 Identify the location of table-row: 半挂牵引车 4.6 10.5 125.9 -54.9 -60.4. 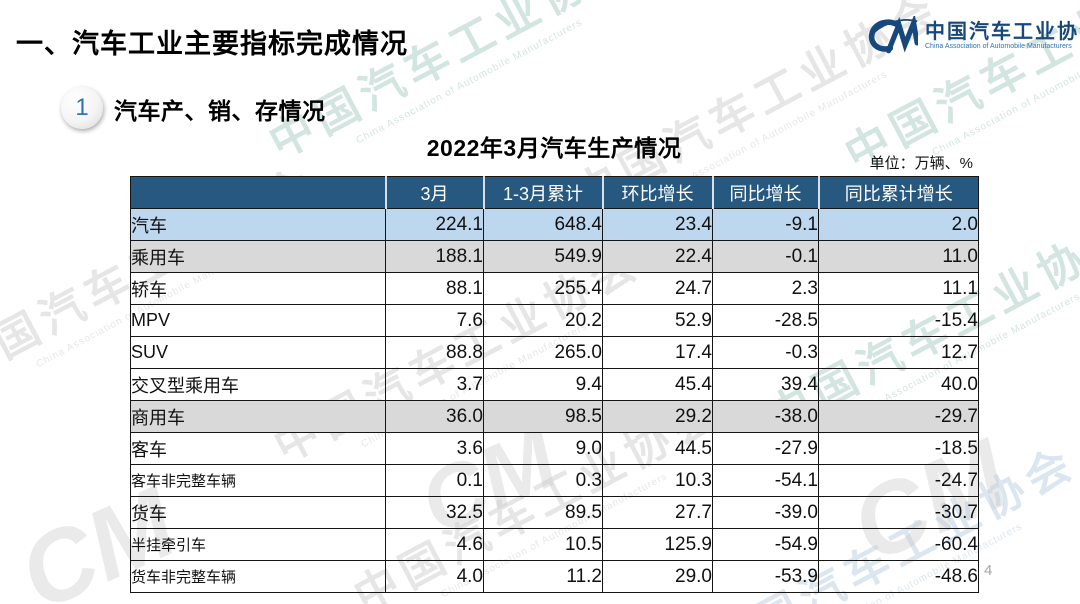
(554, 544).